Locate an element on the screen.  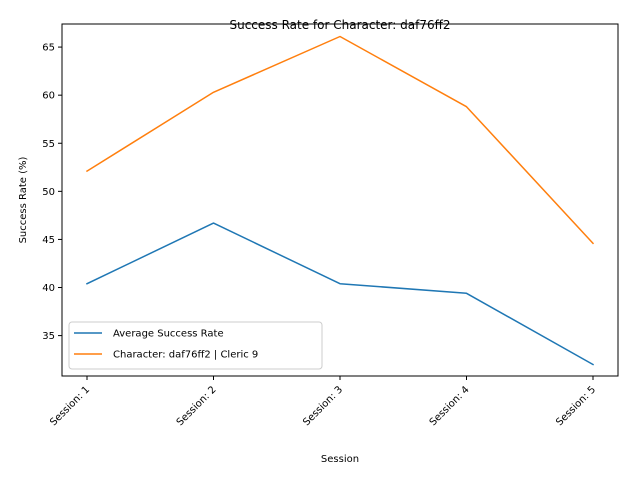
legend-box is located at coordinates (195, 345).